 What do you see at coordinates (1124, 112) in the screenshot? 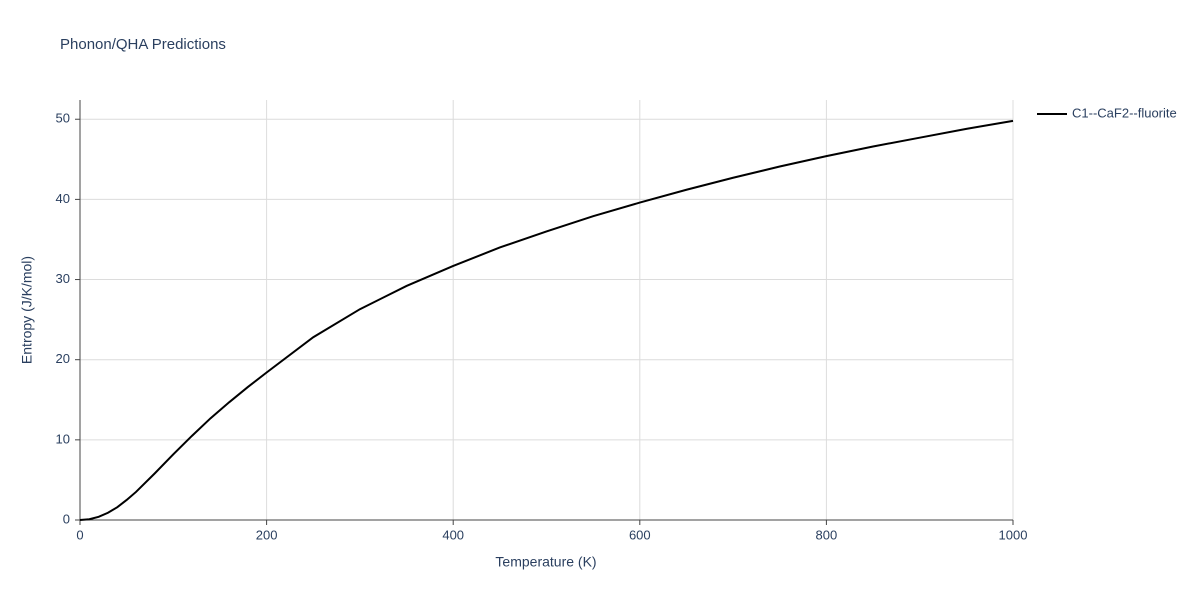
I see `legend-label: C1--CaF2--fluorite` at bounding box center [1124, 112].